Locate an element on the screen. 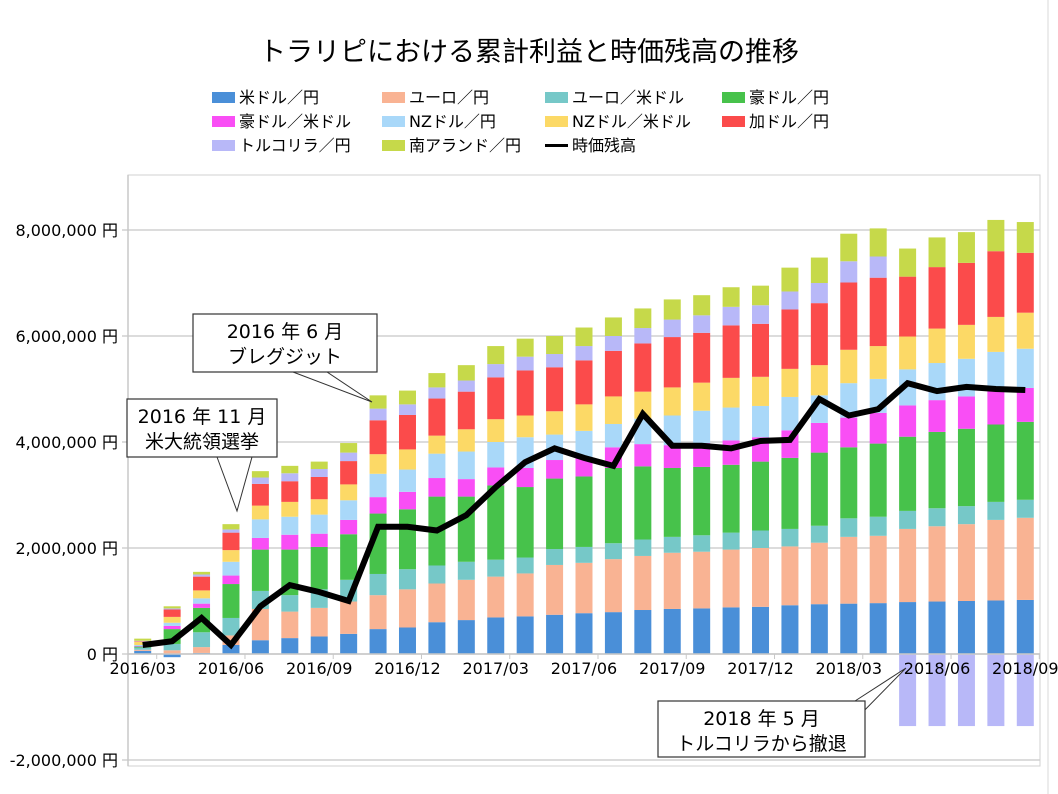 This screenshot has height=794, width=1058. legend-item: 米ドル／円 is located at coordinates (265, 98).